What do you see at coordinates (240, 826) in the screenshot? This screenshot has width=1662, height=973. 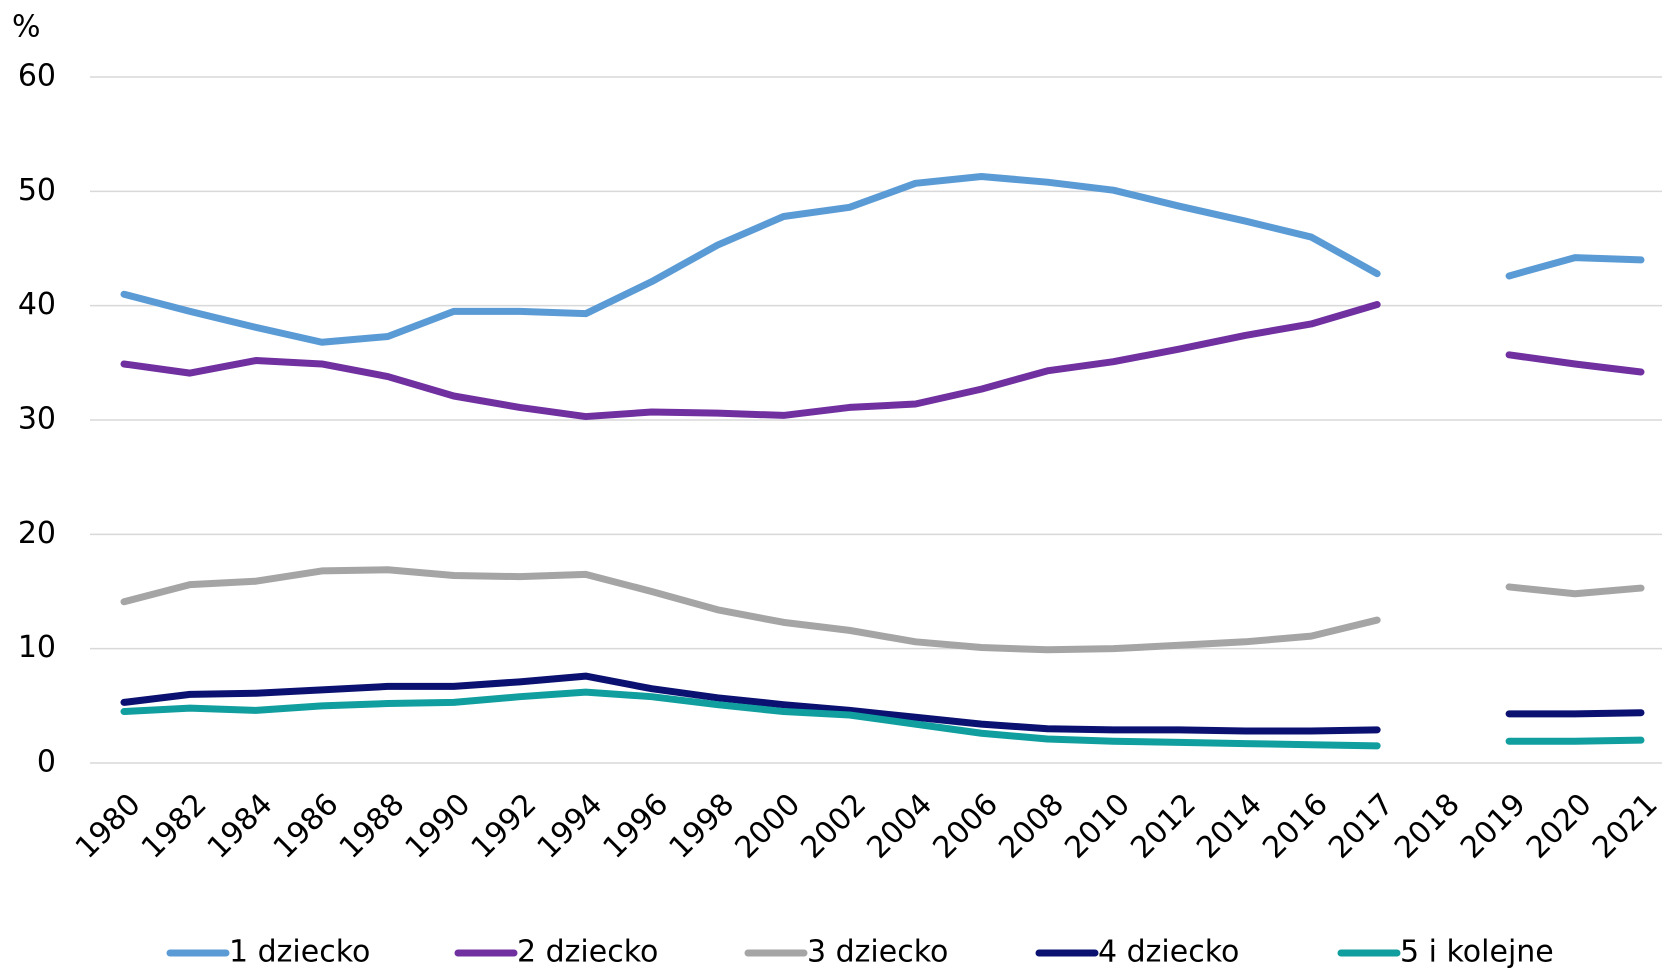 I see `x-tick-label: 1984` at bounding box center [240, 826].